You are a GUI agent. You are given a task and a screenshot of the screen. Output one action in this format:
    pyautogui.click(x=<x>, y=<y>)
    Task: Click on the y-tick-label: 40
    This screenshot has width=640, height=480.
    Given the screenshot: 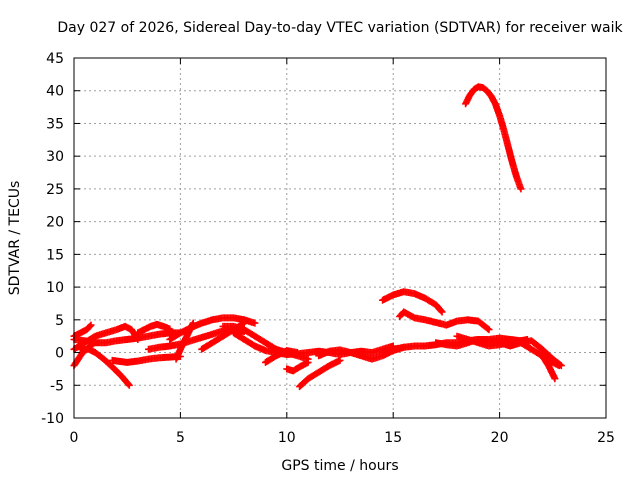 What is the action you would take?
    pyautogui.click(x=55, y=92)
    